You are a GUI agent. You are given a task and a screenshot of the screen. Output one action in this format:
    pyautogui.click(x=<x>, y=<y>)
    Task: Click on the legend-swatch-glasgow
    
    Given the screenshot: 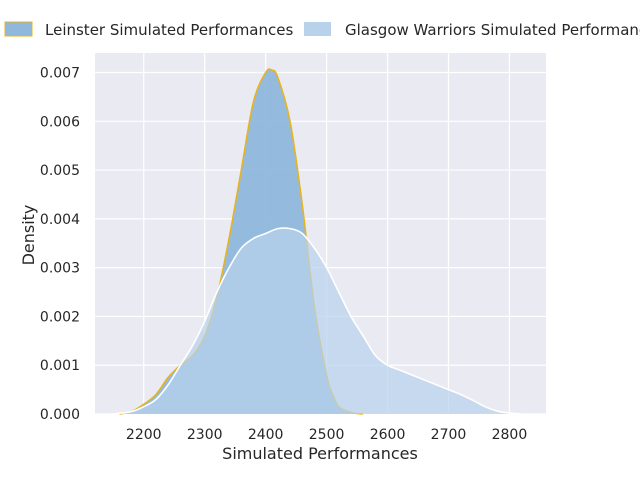 What is the action you would take?
    pyautogui.click(x=317, y=29)
    